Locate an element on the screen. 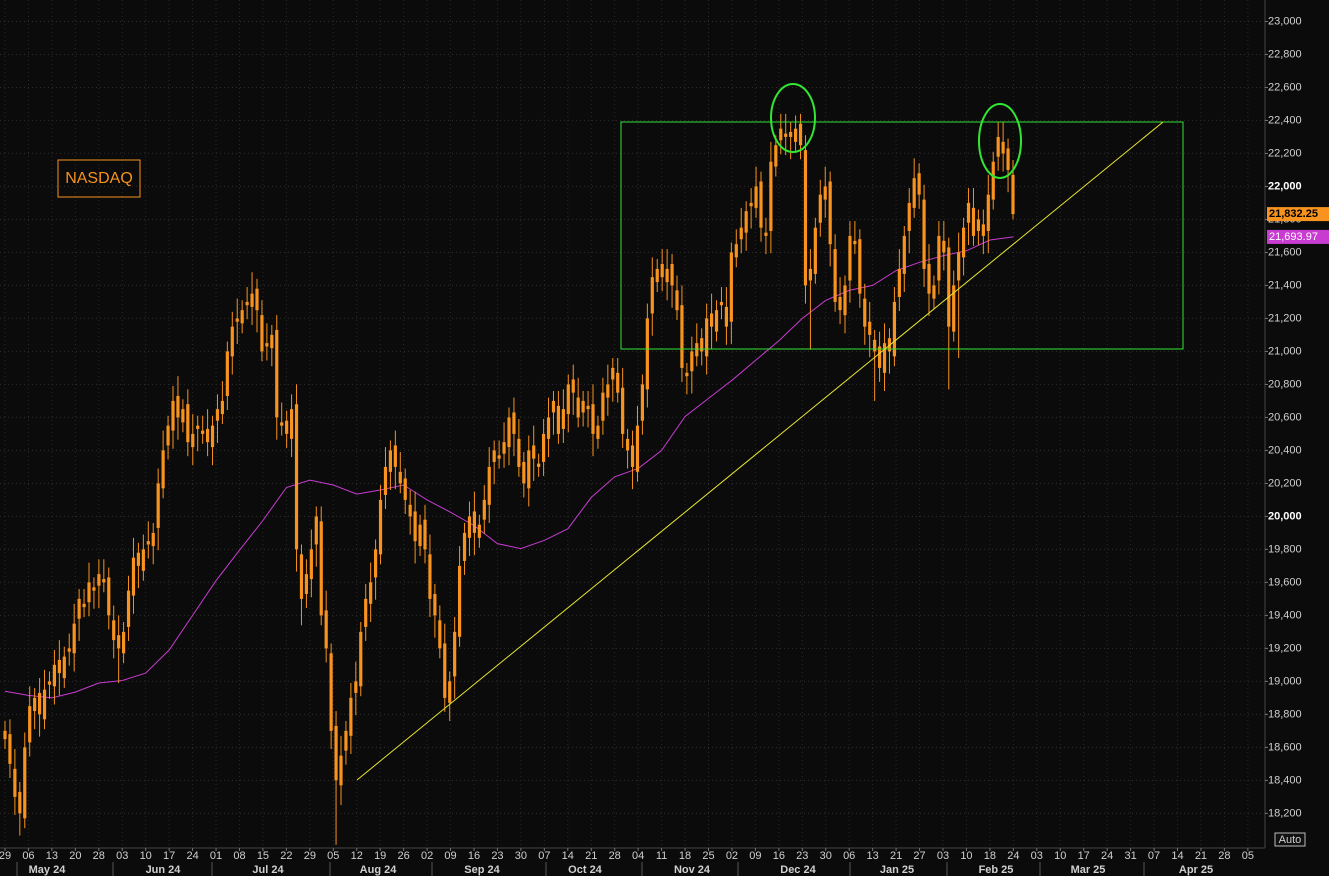 Image resolution: width=1329 pixels, height=876 pixels. range-box is located at coordinates (902, 235).